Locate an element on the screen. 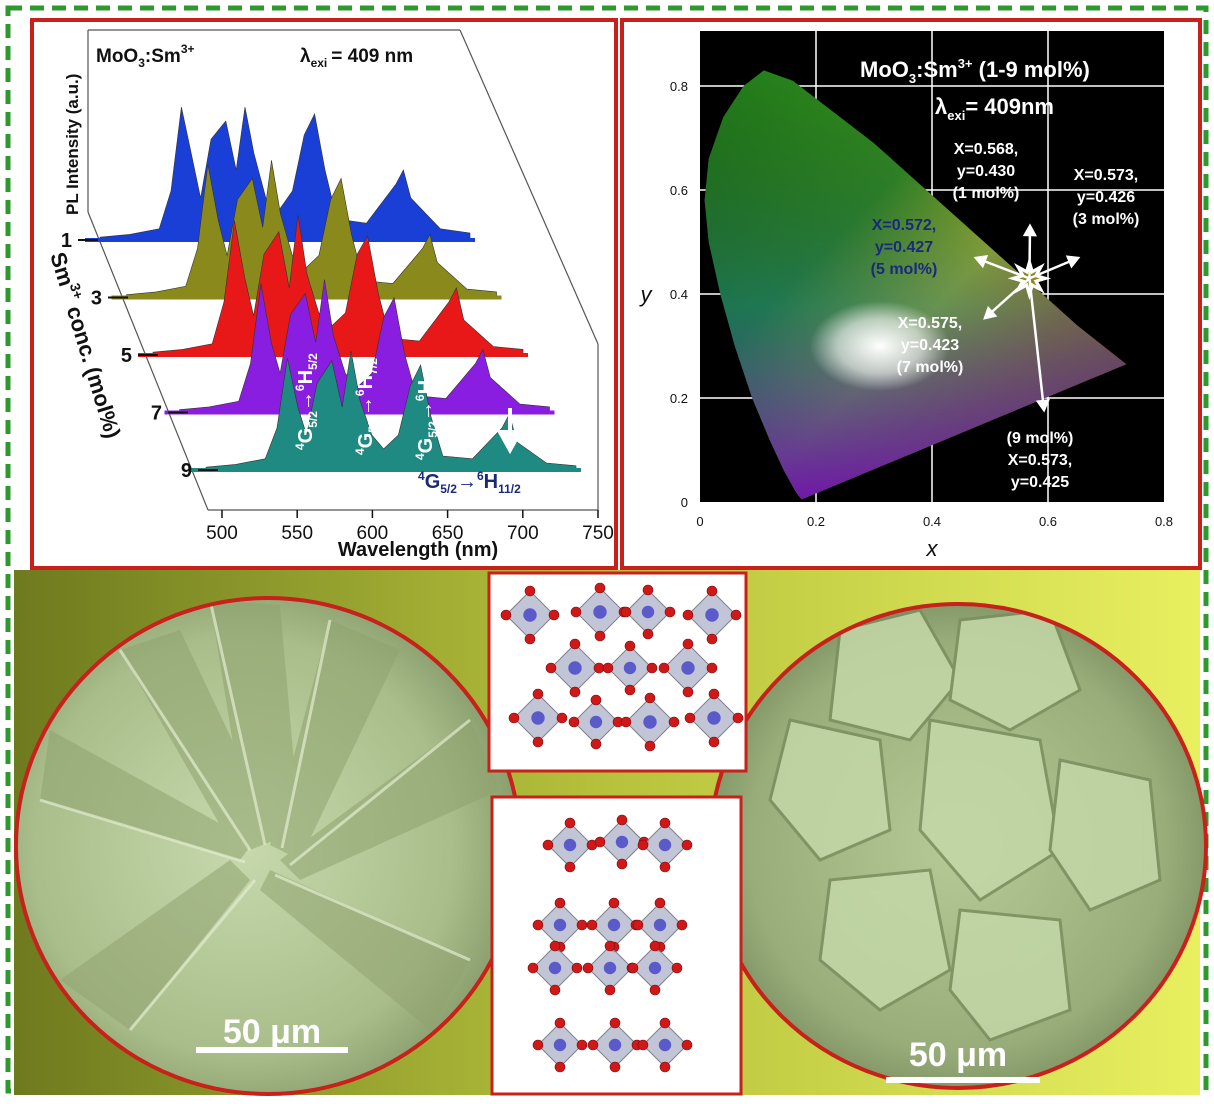 This screenshot has height=1104, width=1214. cie-point-label-2-line-3: (3 mol%) is located at coordinates (1106, 219).